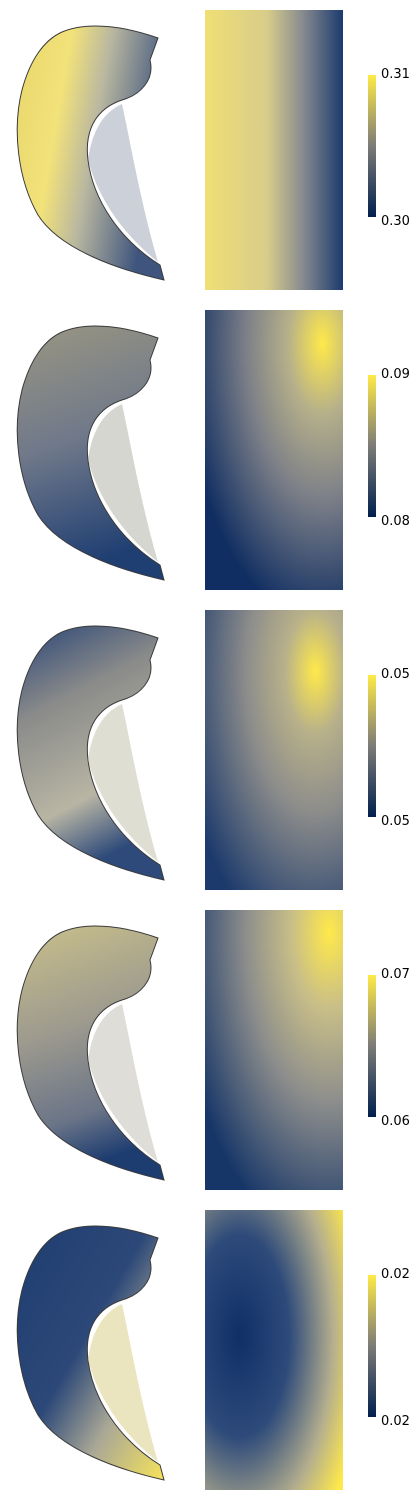 This screenshot has width=410, height=1500. Describe the element at coordinates (395, 1274) in the screenshot. I see `colorbar-max-label: 0.02` at that location.